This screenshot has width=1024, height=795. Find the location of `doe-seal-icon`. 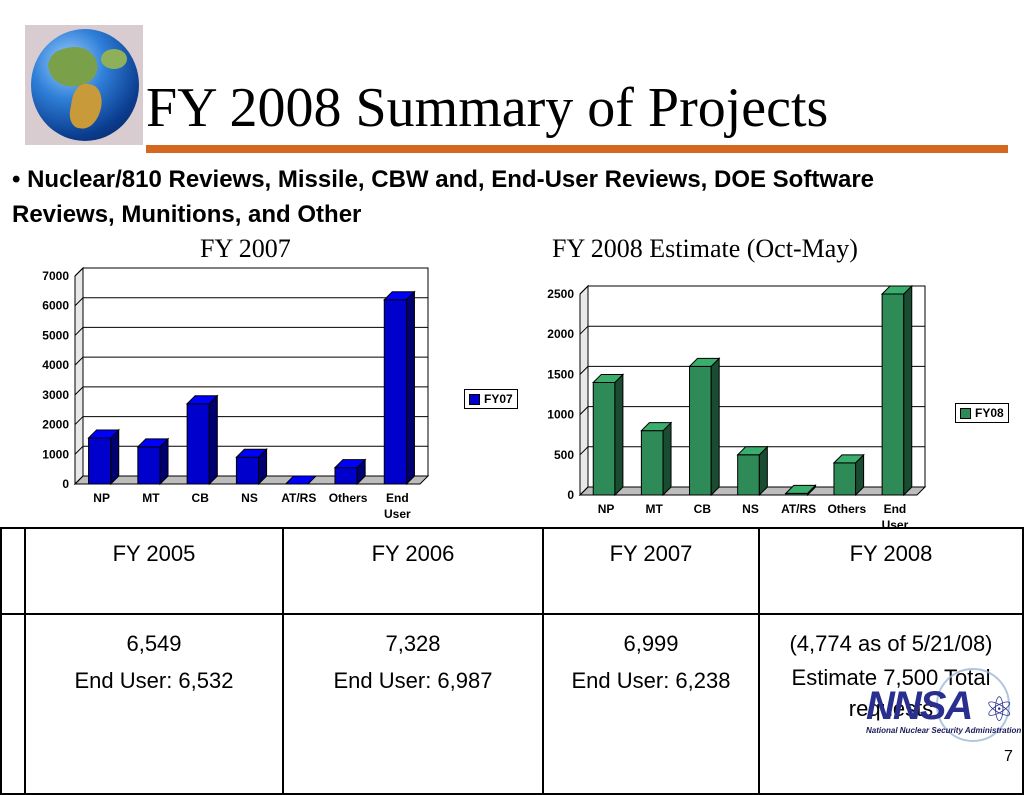

doe-seal-icon is located at coordinates (973, 705).